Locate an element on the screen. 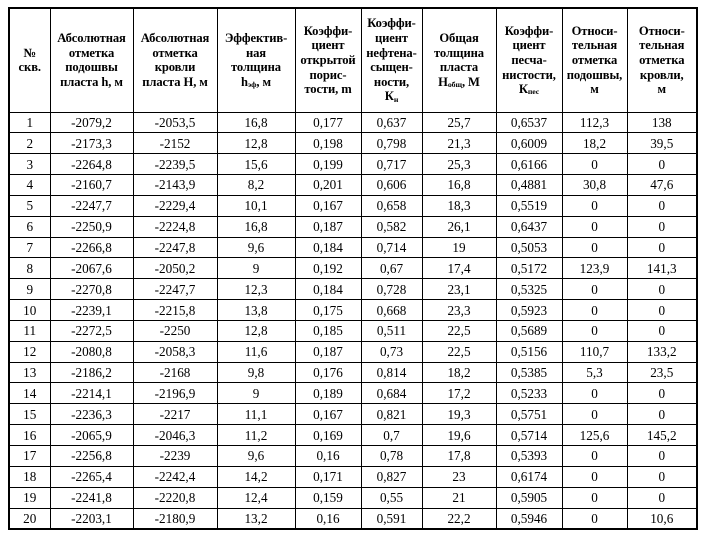 This screenshot has height=535, width=701. cell-well-number: 14 is located at coordinates (29, 393).